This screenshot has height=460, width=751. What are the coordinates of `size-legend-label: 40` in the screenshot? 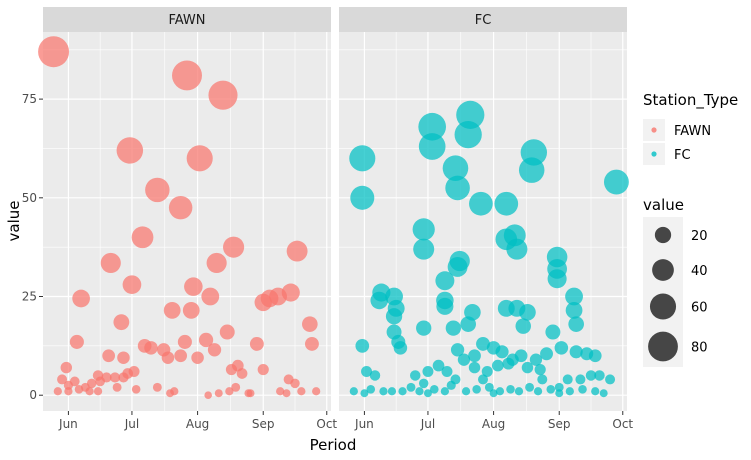 It's located at (699, 271).